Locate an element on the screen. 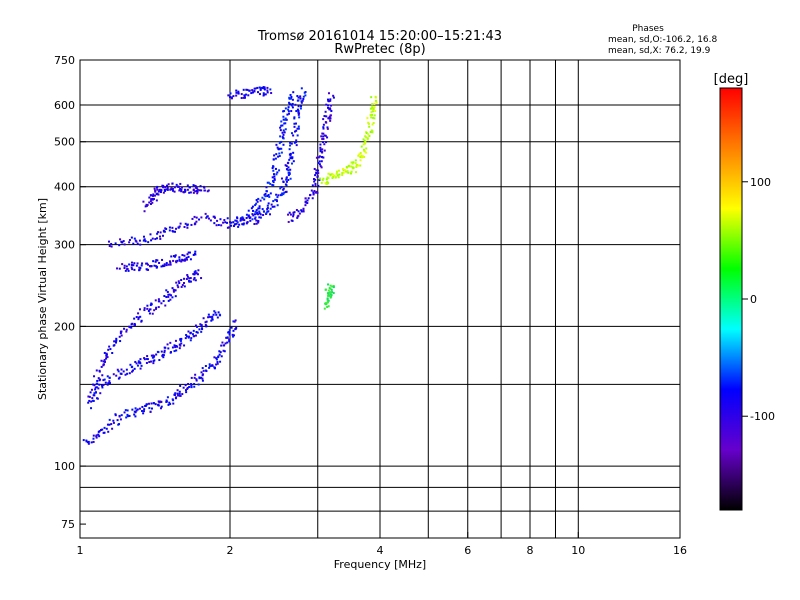 Image resolution: width=800 pixels, height=600 pixels. x-tick-label: 16 is located at coordinates (680, 550).